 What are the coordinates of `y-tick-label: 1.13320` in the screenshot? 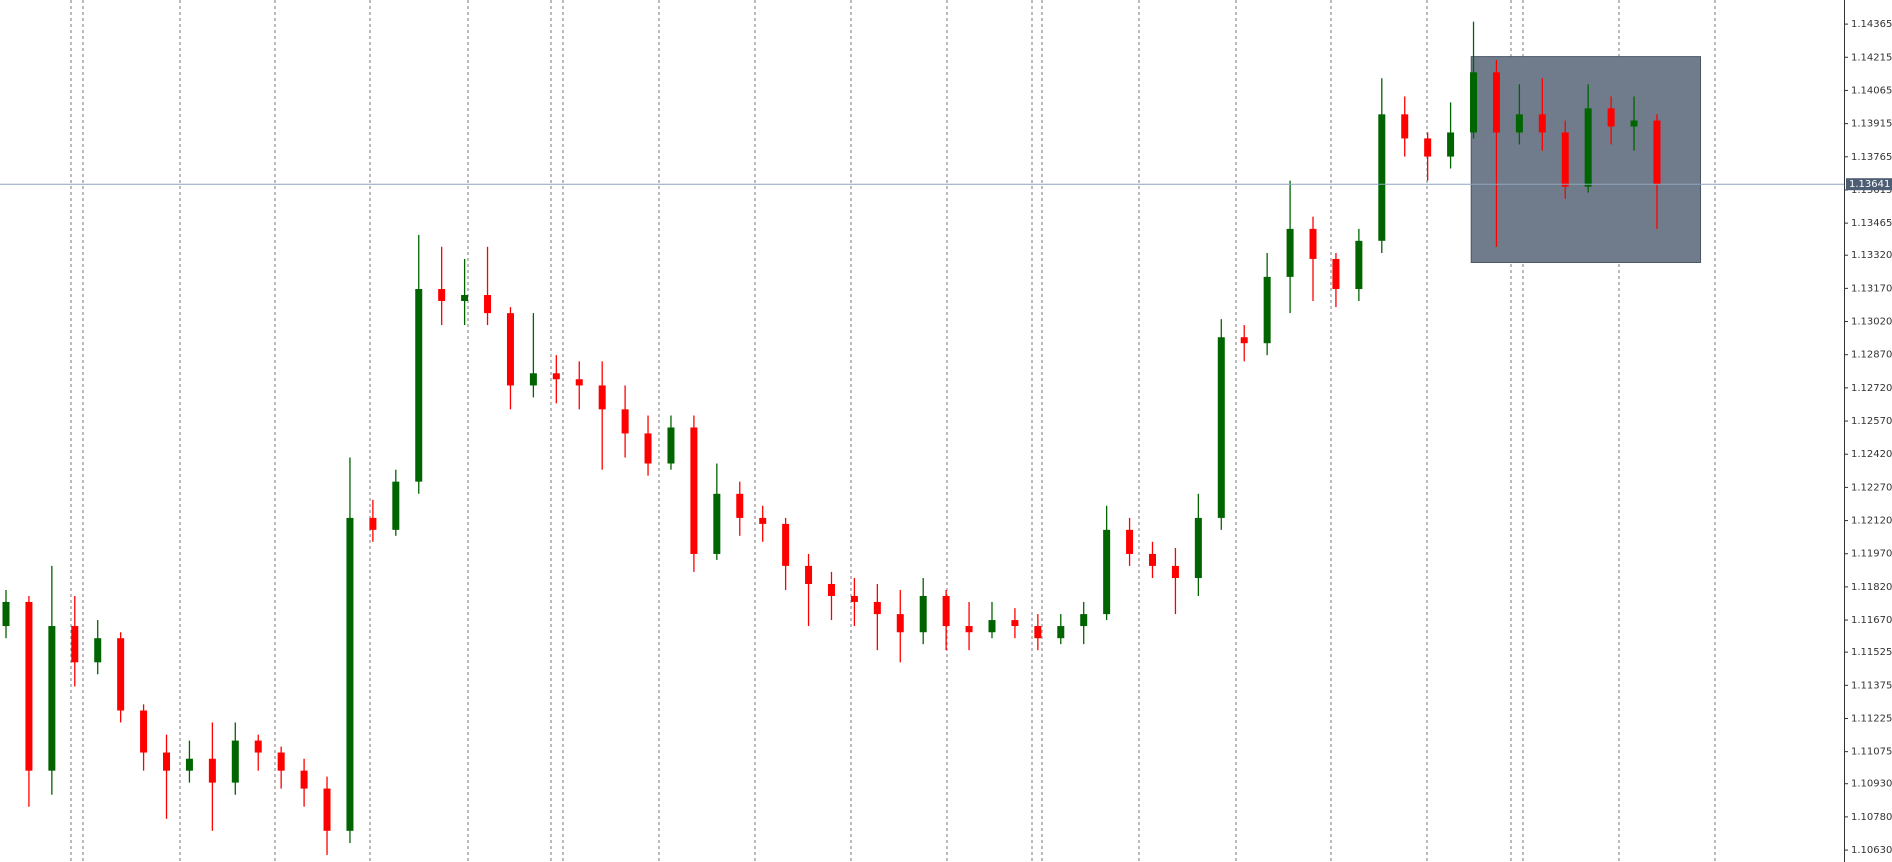 It's located at (1871, 255).